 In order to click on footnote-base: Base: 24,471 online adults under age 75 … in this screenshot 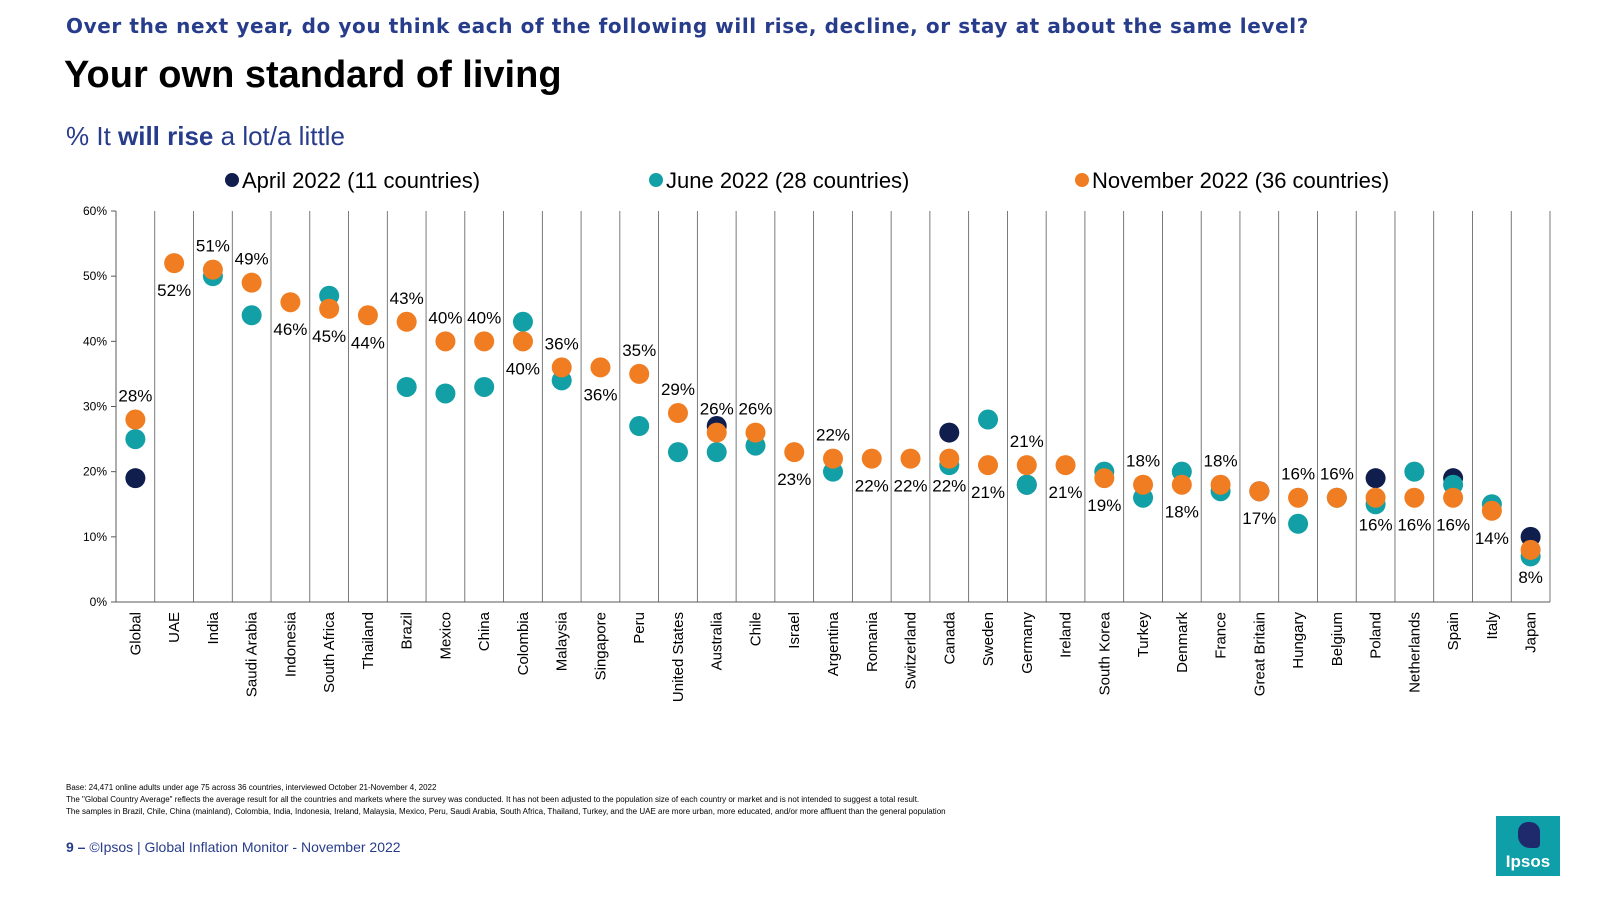, I will do `click(251, 787)`.